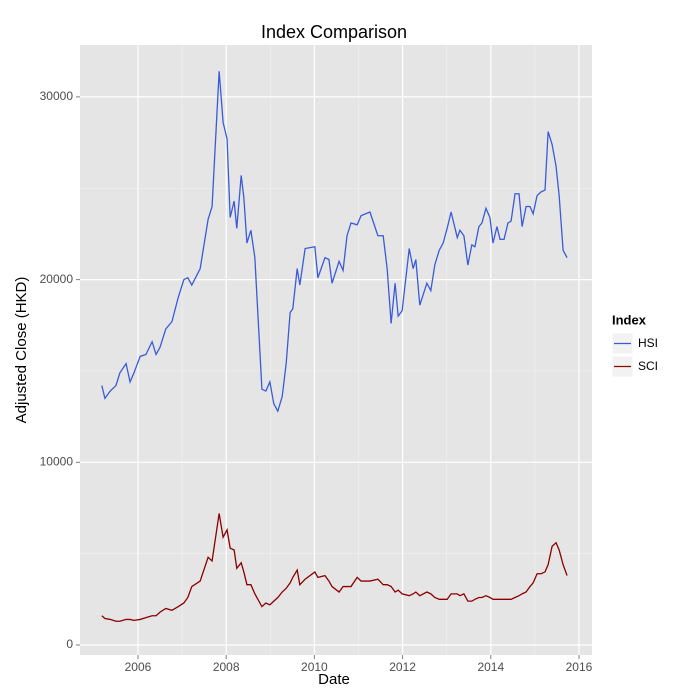  Describe the element at coordinates (648, 343) in the screenshot. I see `legend-label: HSI` at that location.